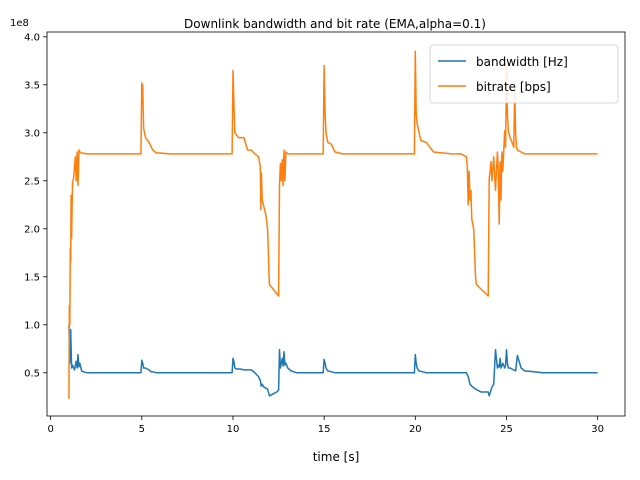 The image size is (640, 480). Describe the element at coordinates (333, 360) in the screenshot. I see `series-line-bandwidth` at that location.